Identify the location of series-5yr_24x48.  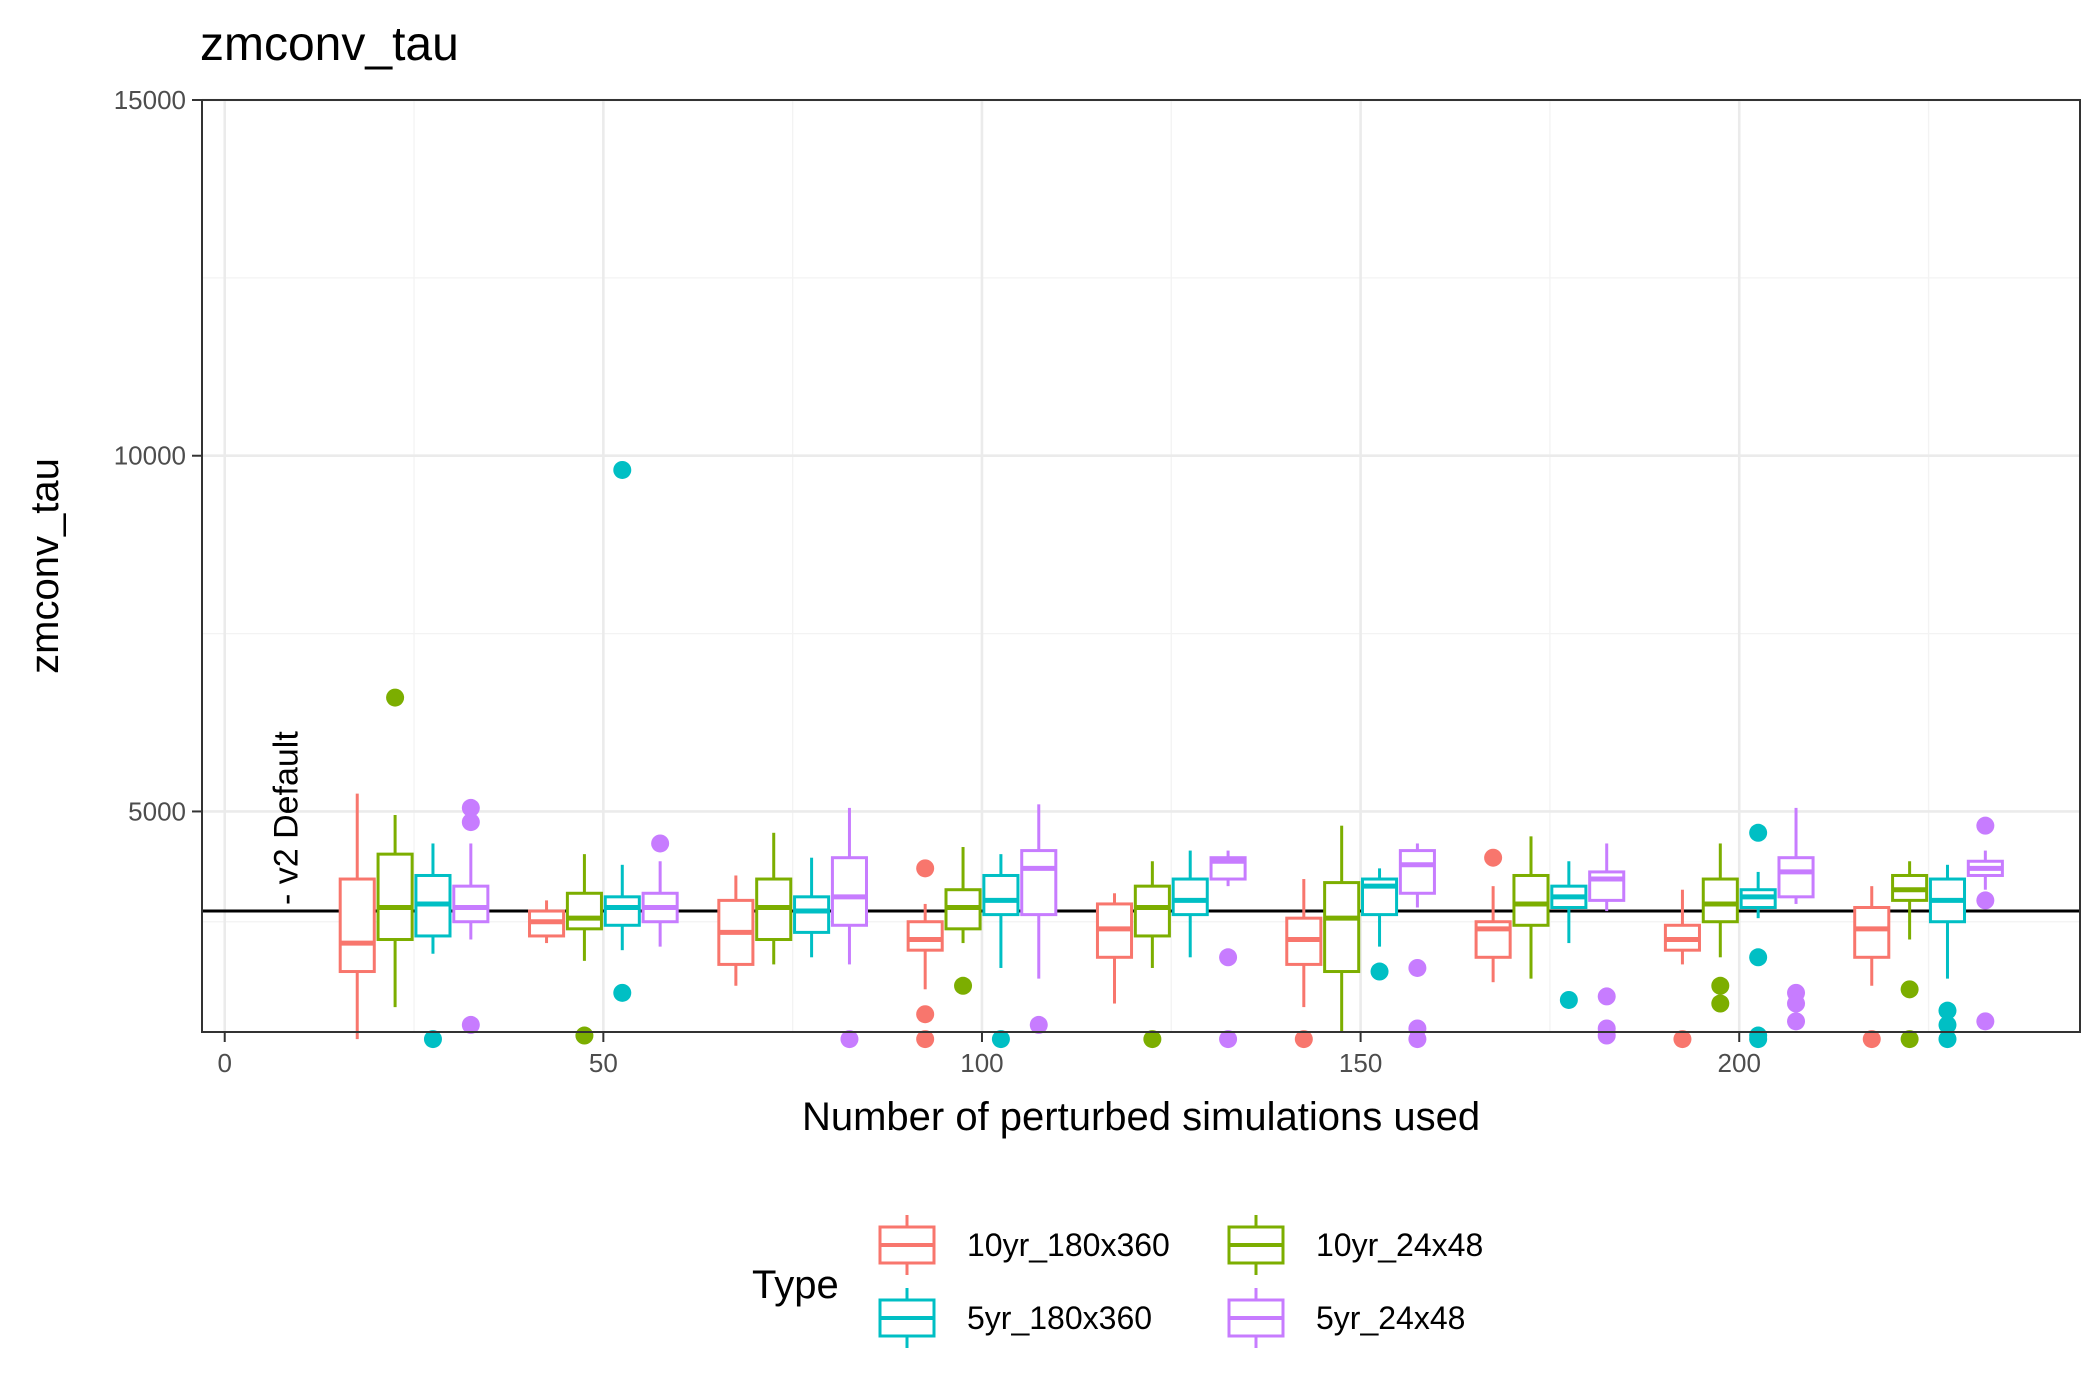
(1228, 923).